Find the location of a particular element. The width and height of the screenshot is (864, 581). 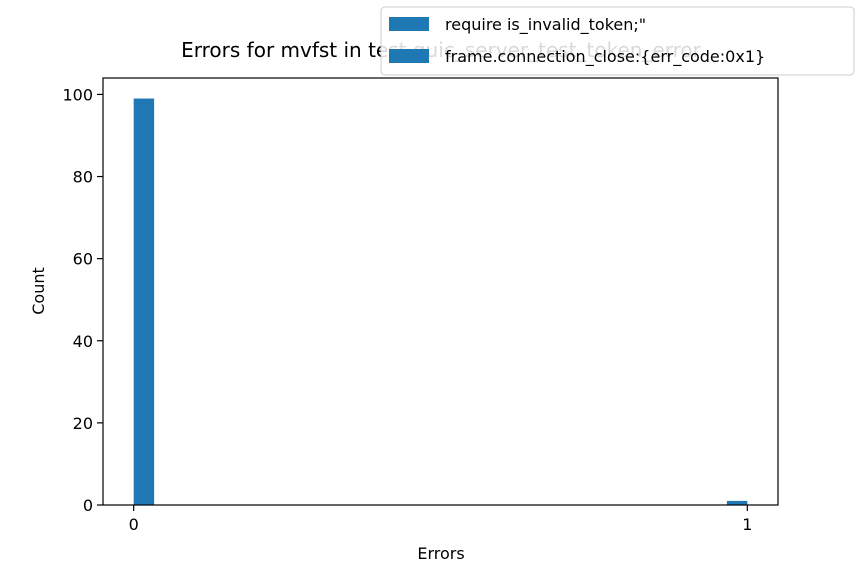

x-tick-label: 0 is located at coordinates (134, 524).